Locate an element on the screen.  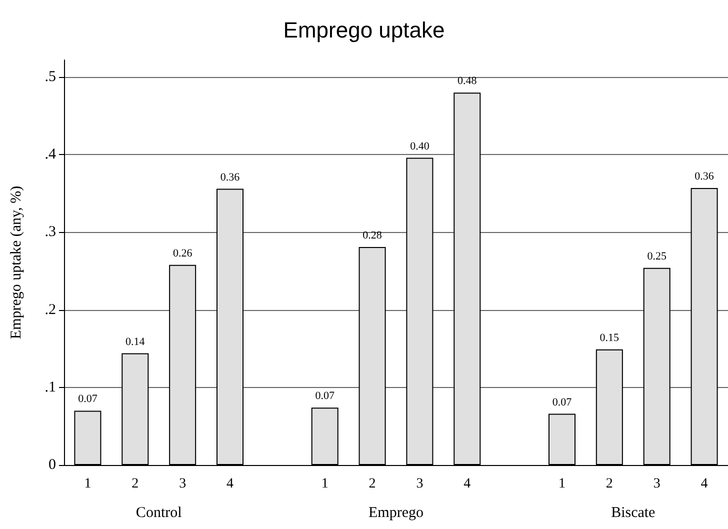
data-label: 0.15 is located at coordinates (610, 338).